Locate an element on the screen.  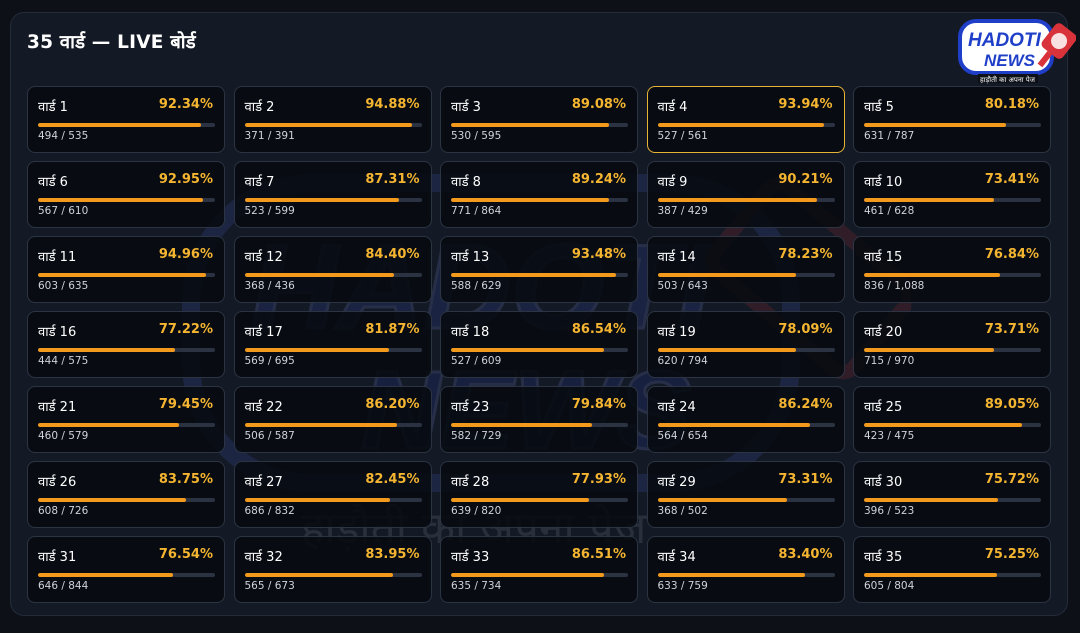
ward-card: वार्ड 20 73.71% 715 / 970 is located at coordinates (952, 344).